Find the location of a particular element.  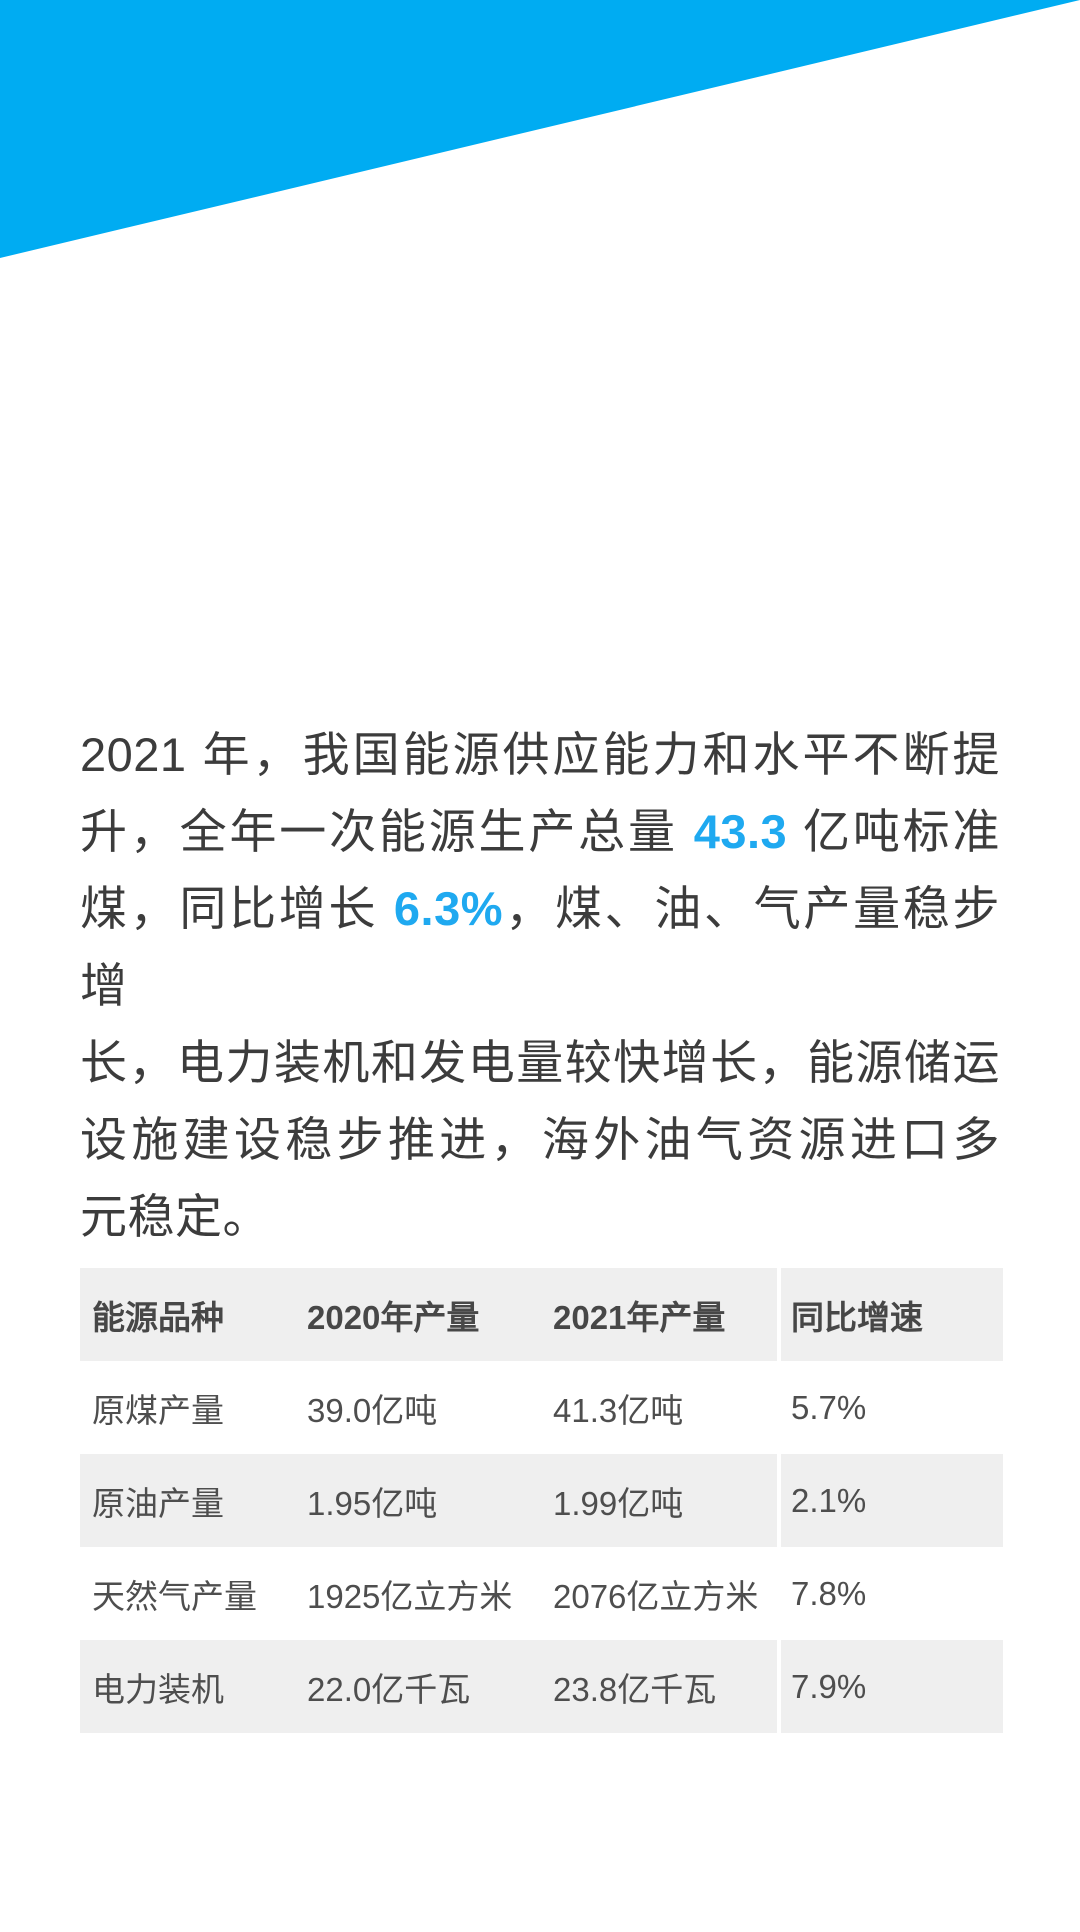

text-run: 设施建设稳步推进，海外油气资源进口多 is located at coordinates (540, 1139).